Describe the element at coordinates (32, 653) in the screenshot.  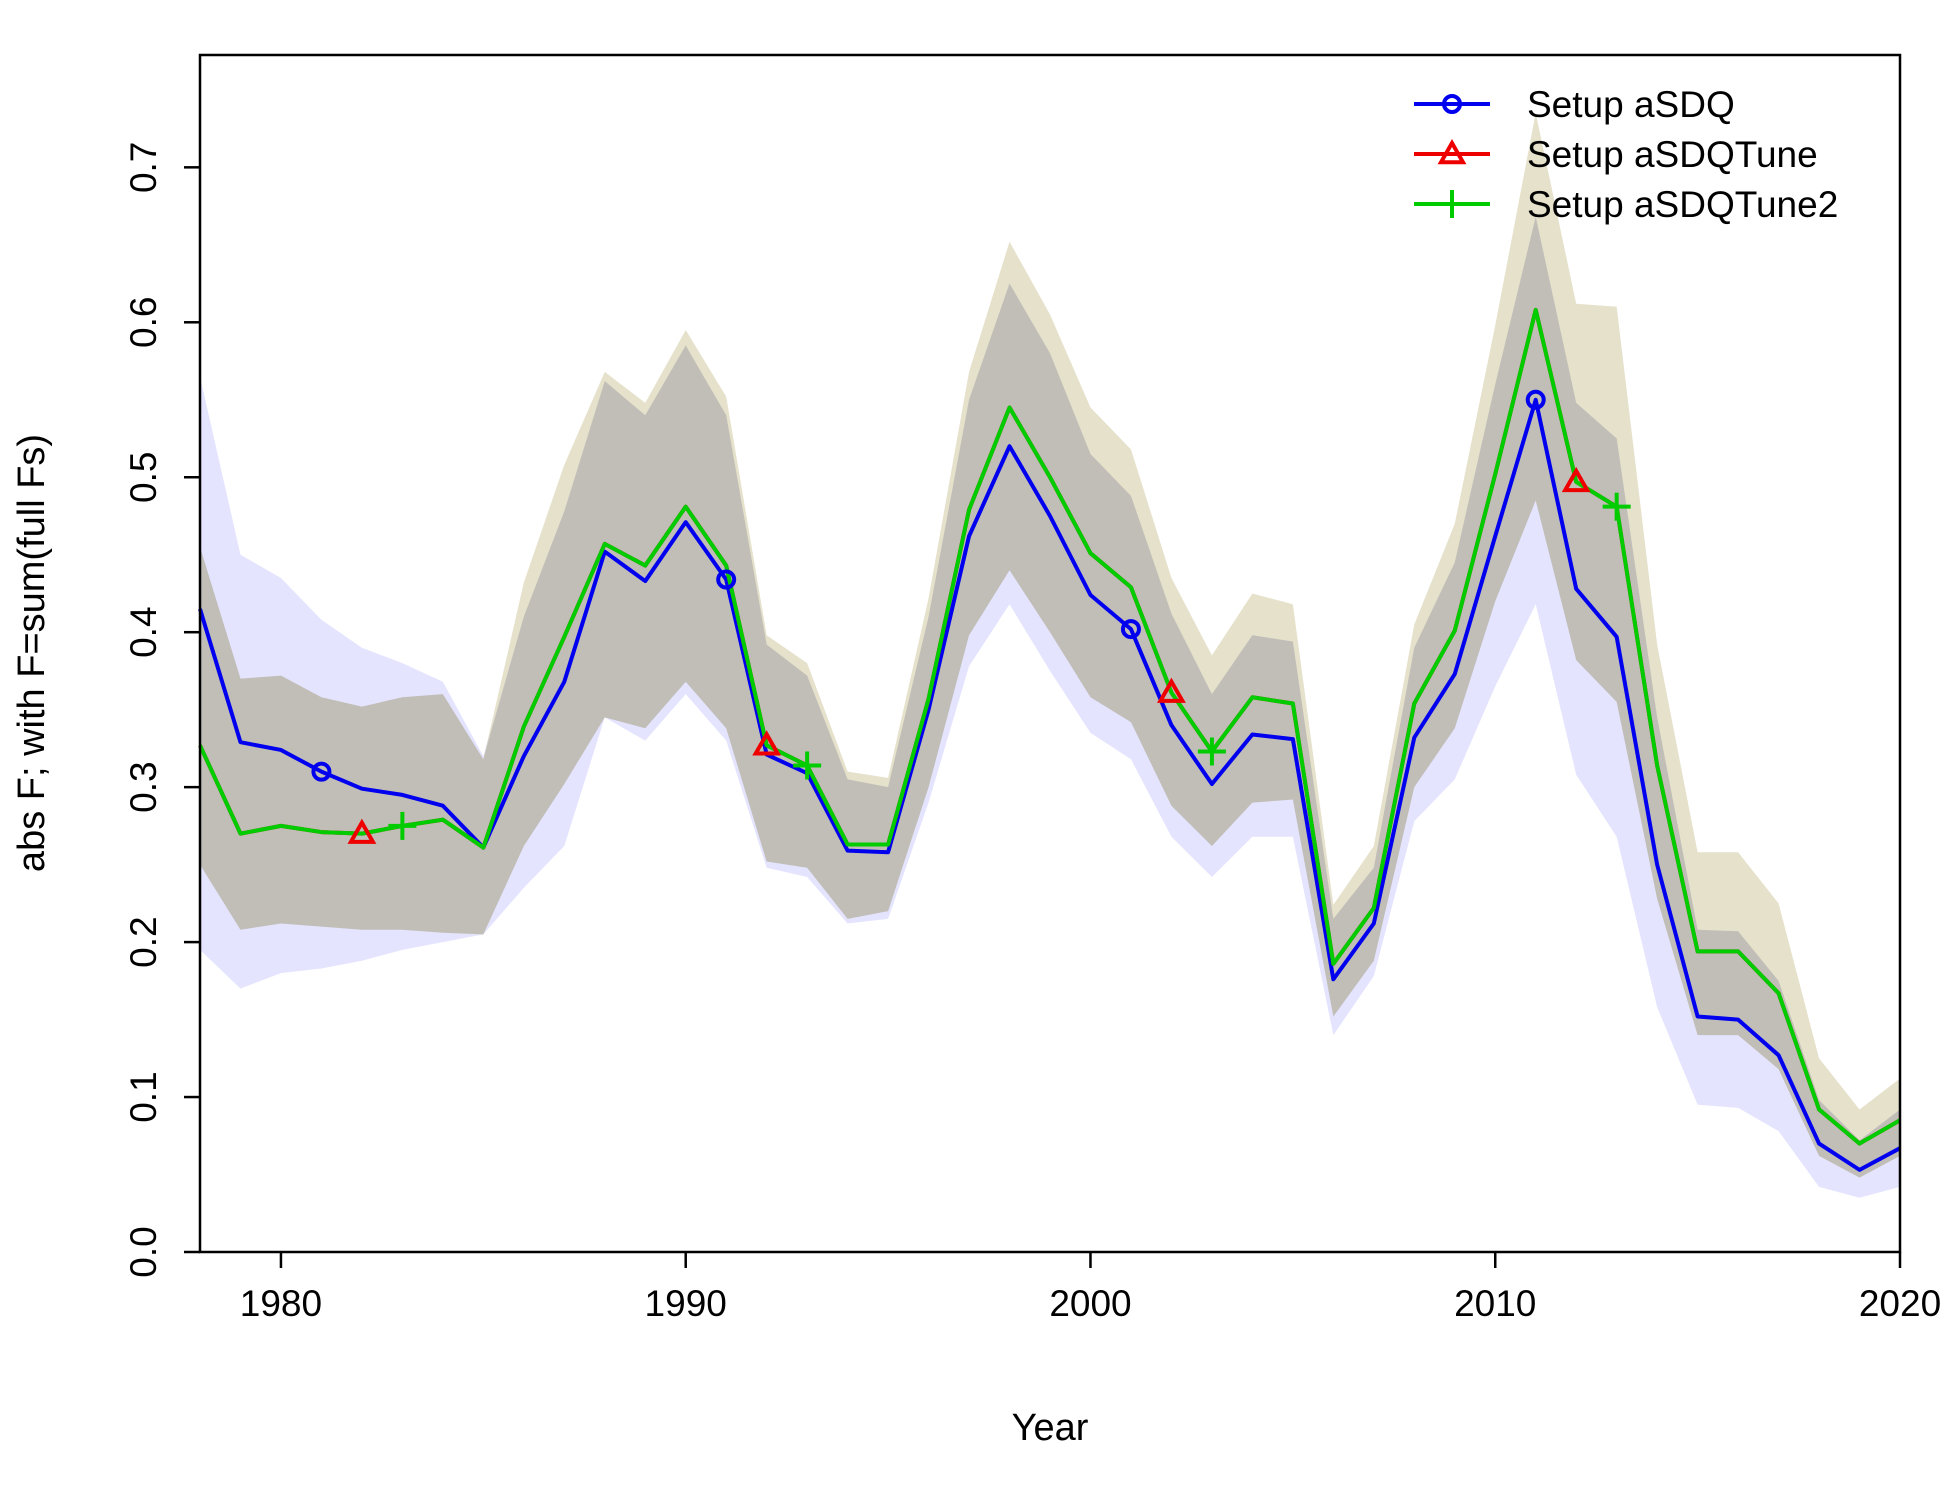
I see `y-axis-label: abs F; with F=sum(full Fs)` at that location.